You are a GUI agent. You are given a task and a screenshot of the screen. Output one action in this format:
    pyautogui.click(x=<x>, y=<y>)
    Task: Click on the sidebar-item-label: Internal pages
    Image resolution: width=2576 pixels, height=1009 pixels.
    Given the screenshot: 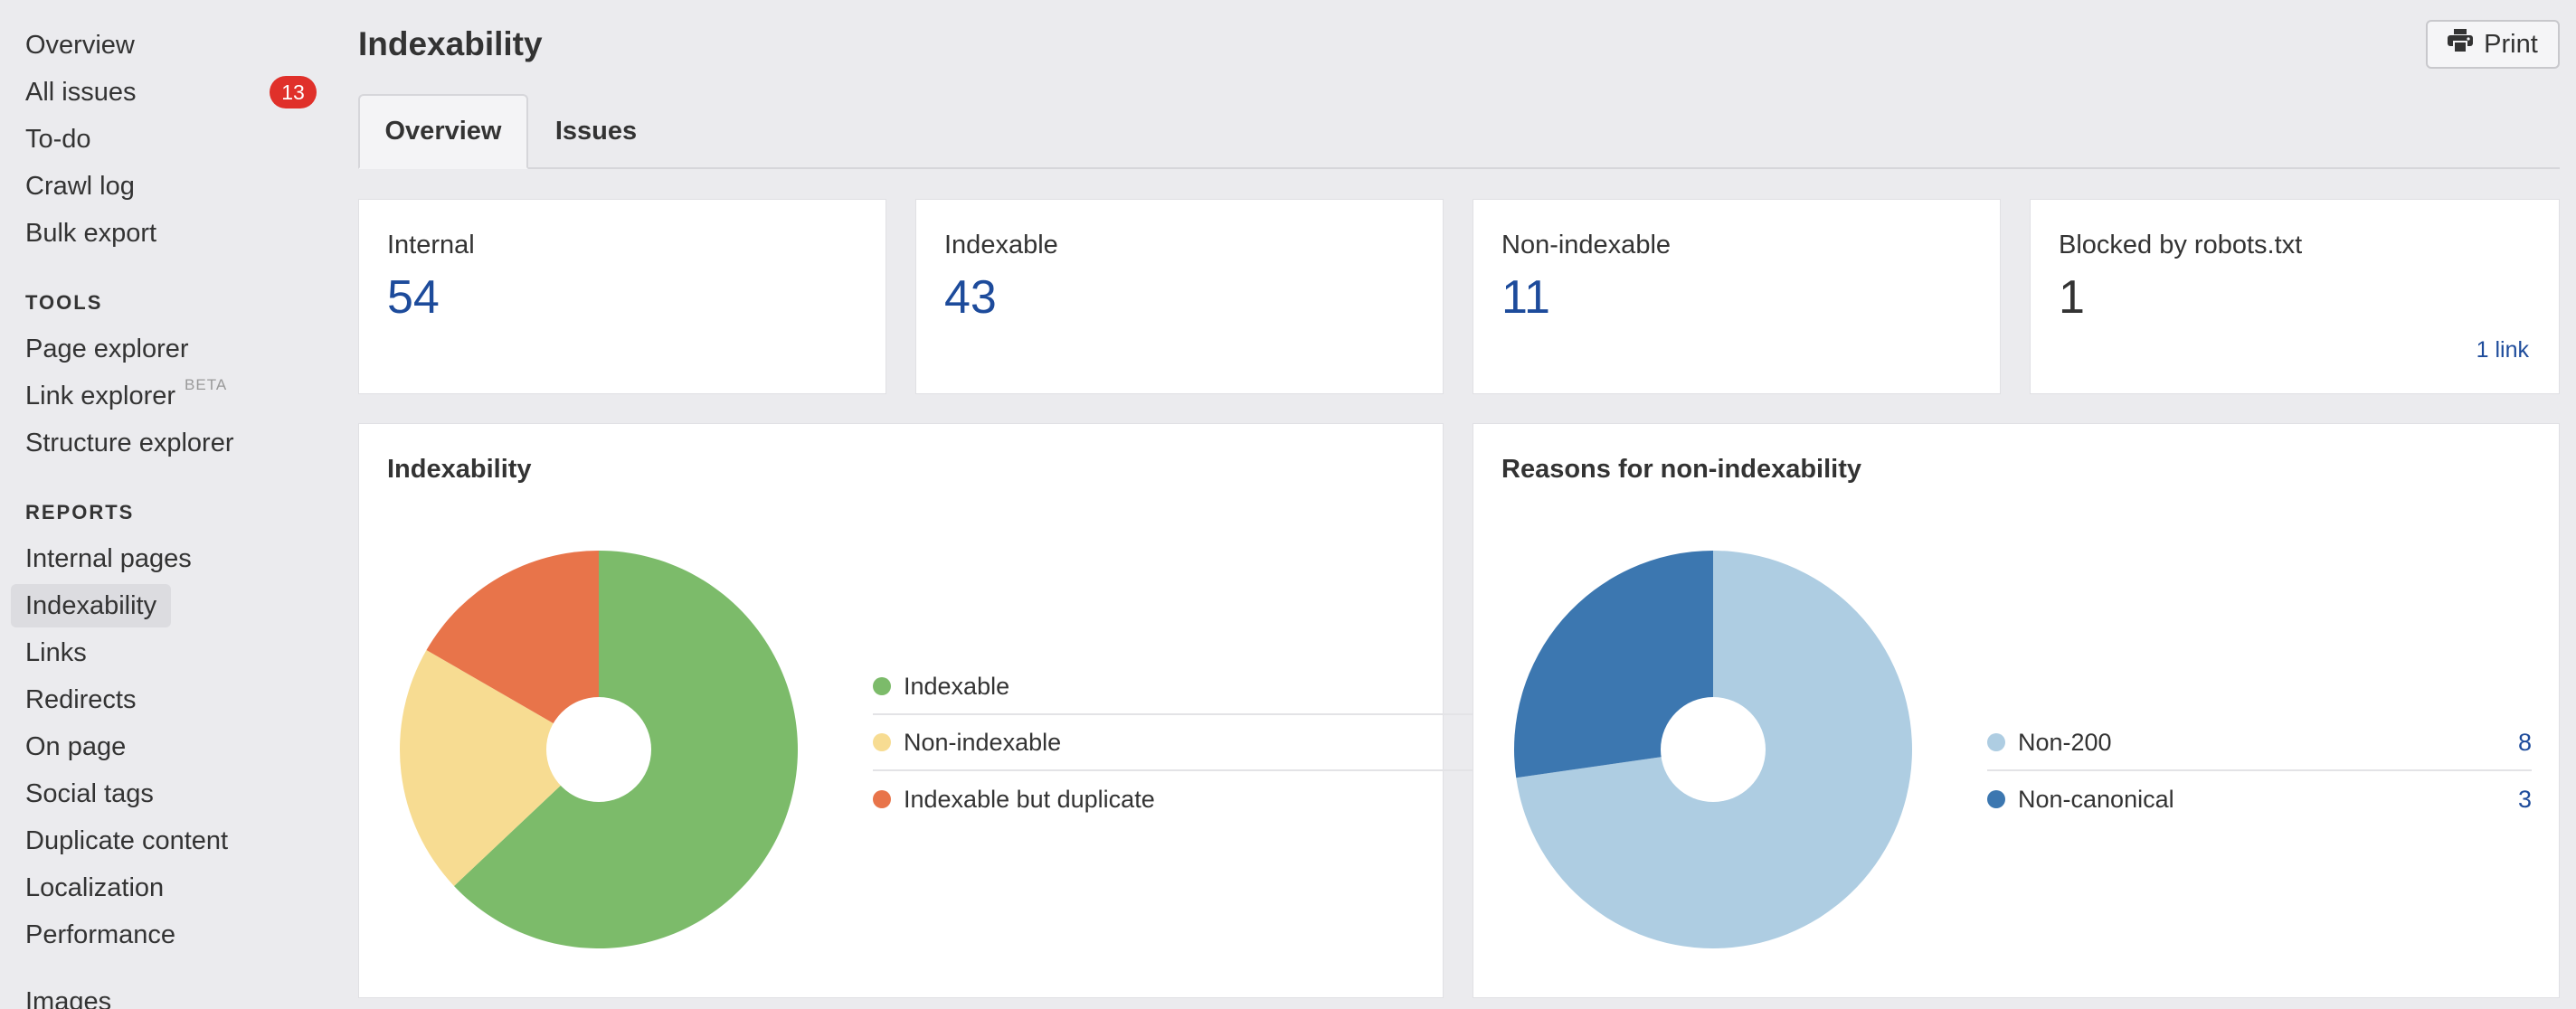 What is the action you would take?
    pyautogui.click(x=108, y=558)
    